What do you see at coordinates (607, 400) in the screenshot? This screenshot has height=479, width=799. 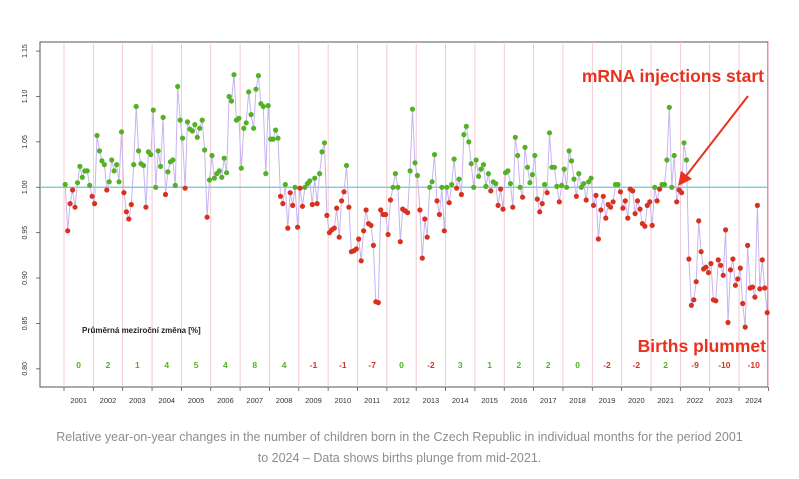 I see `x-tick-label: 2019` at bounding box center [607, 400].